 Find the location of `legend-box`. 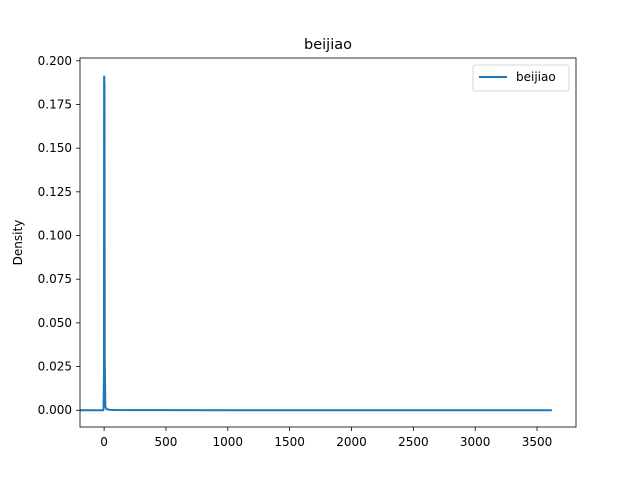

legend-box is located at coordinates (521, 78).